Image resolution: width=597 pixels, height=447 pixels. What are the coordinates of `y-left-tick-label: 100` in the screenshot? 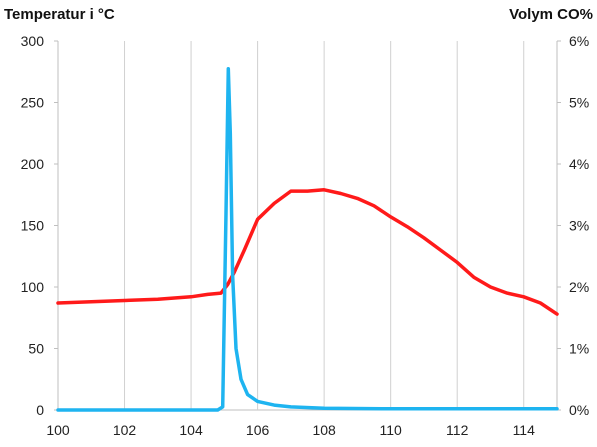 It's located at (33, 287).